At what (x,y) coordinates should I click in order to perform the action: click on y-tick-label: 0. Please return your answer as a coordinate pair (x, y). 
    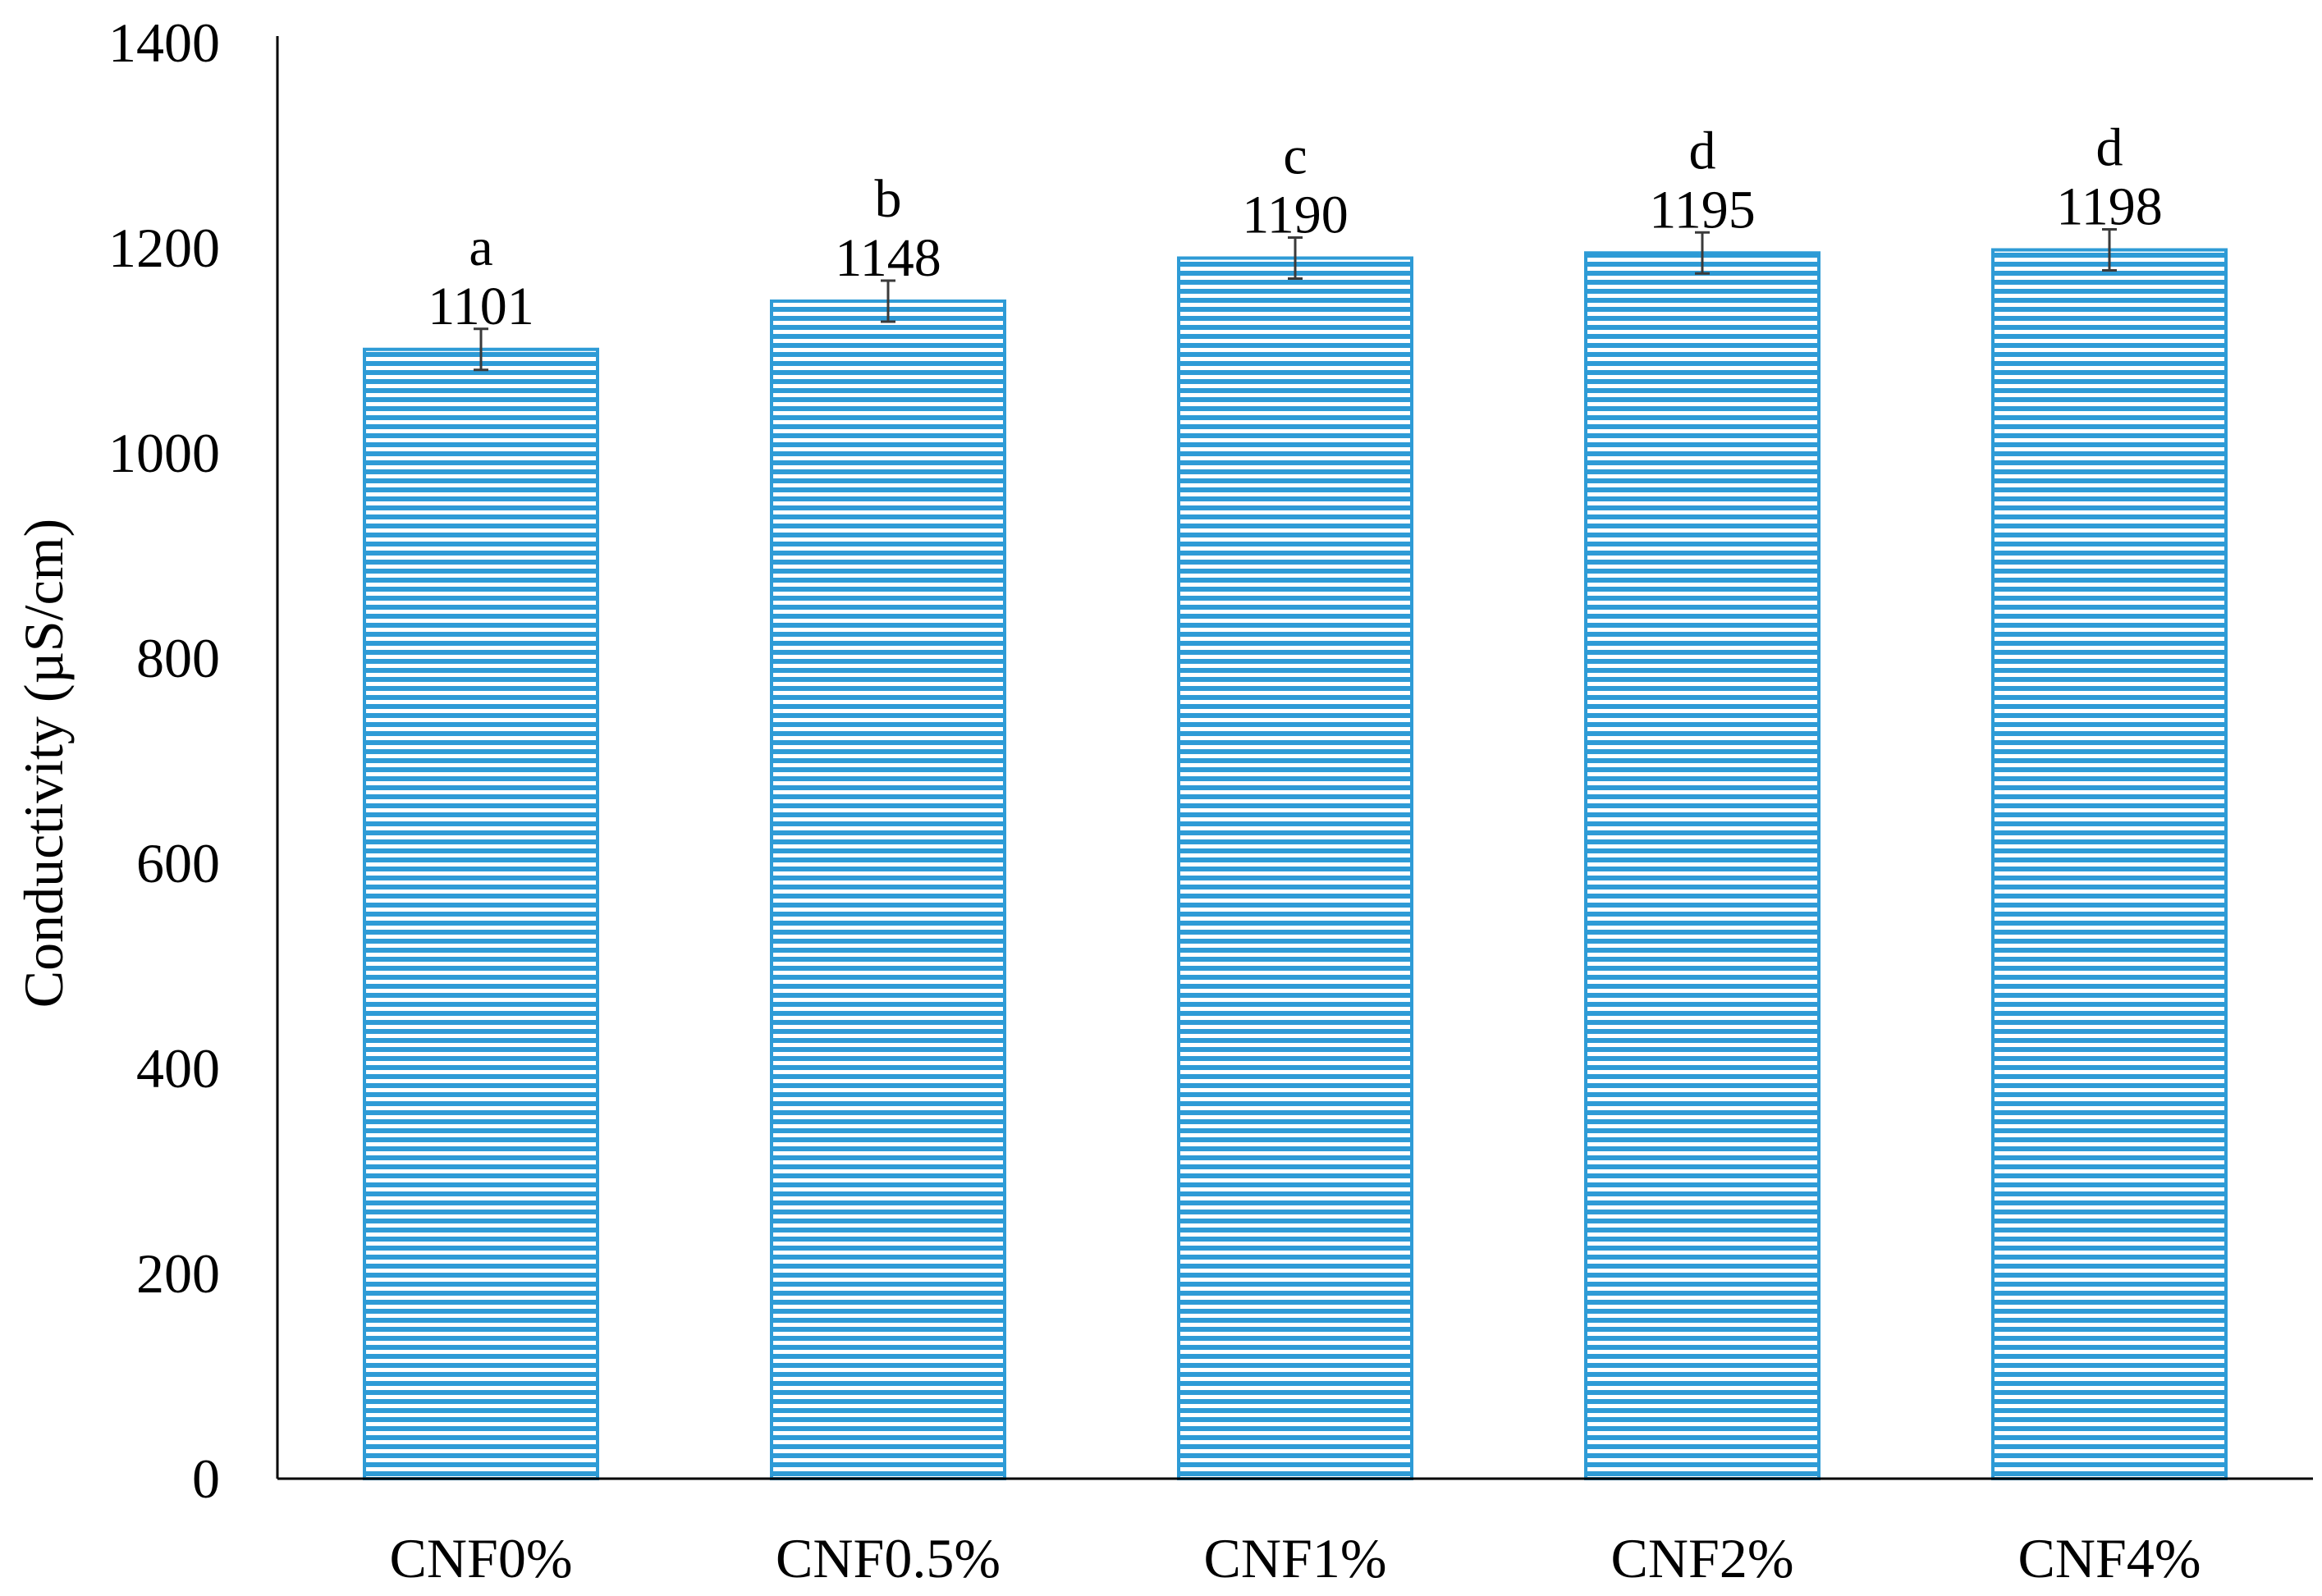
    Looking at the image, I should click on (206, 1479).